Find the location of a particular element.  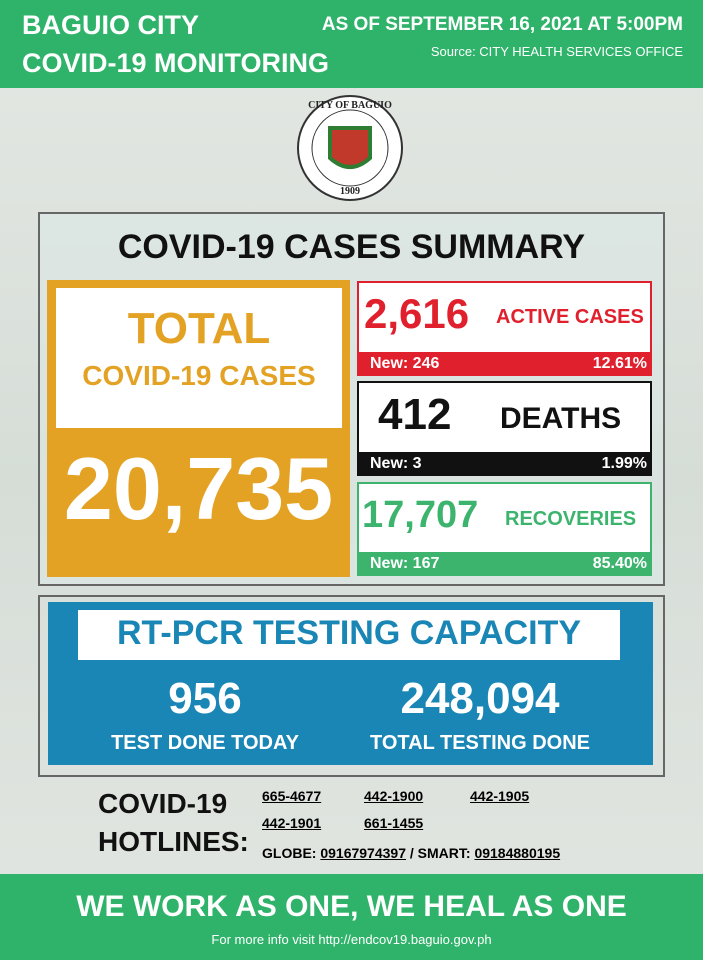

active-label: ACTIVE CASES is located at coordinates (570, 317).